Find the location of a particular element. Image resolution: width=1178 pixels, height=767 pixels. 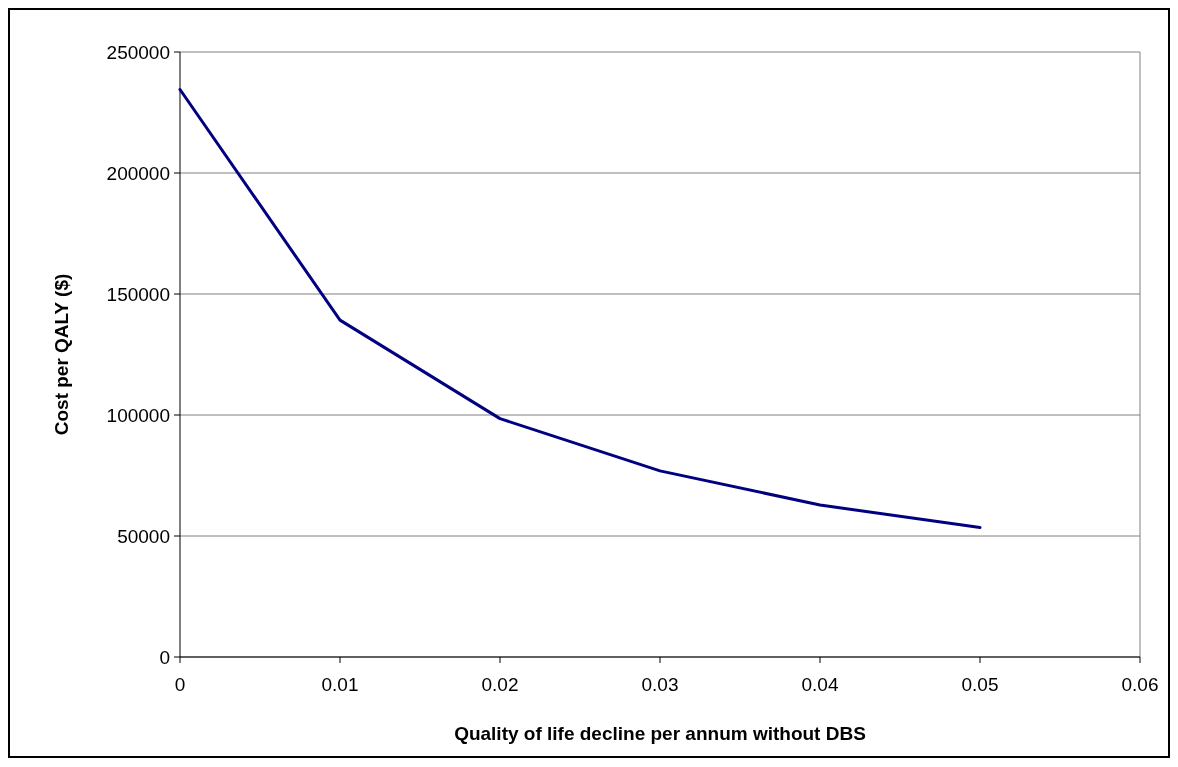

y-tick-label: 100000 is located at coordinates (138, 415).